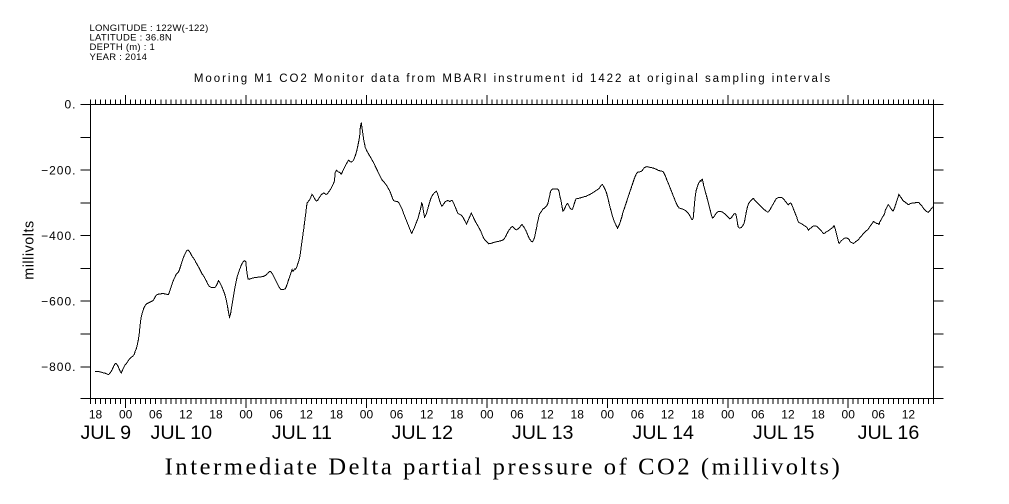  What do you see at coordinates (302, 433) in the screenshot?
I see `svg-text: JUL 11` at bounding box center [302, 433].